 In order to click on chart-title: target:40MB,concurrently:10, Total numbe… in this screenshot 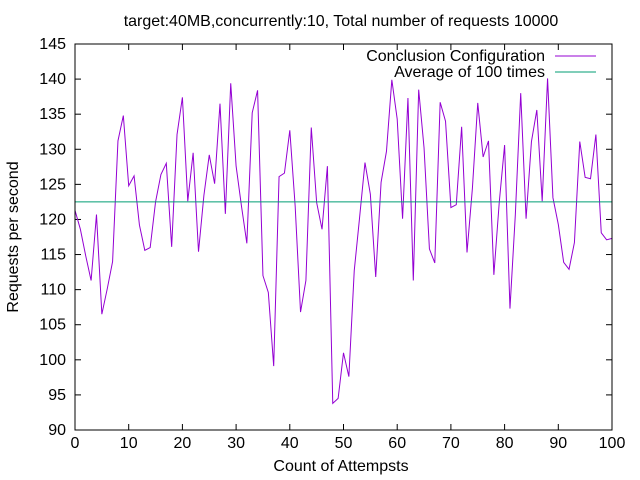, I will do `click(341, 21)`.